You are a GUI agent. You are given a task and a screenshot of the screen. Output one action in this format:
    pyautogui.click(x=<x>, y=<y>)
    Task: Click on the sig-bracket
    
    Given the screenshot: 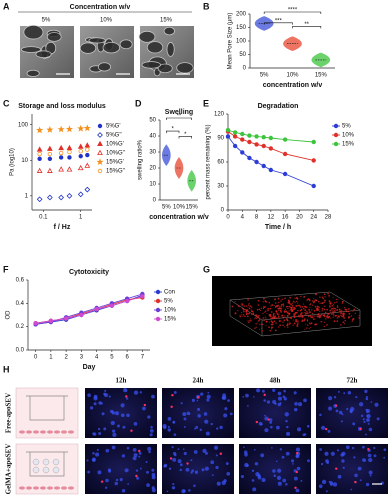 What is the action you would take?
    pyautogui.click(x=185, y=137)
    